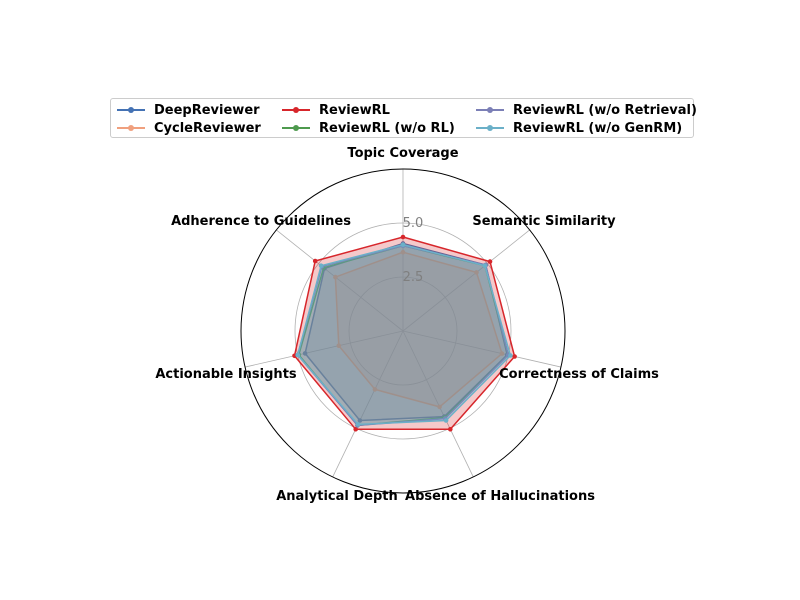 This screenshot has width=800, height=600. Describe the element at coordinates (402, 153) in the screenshot. I see `axis-label-topic-coverage: Topic Coverage` at that location.